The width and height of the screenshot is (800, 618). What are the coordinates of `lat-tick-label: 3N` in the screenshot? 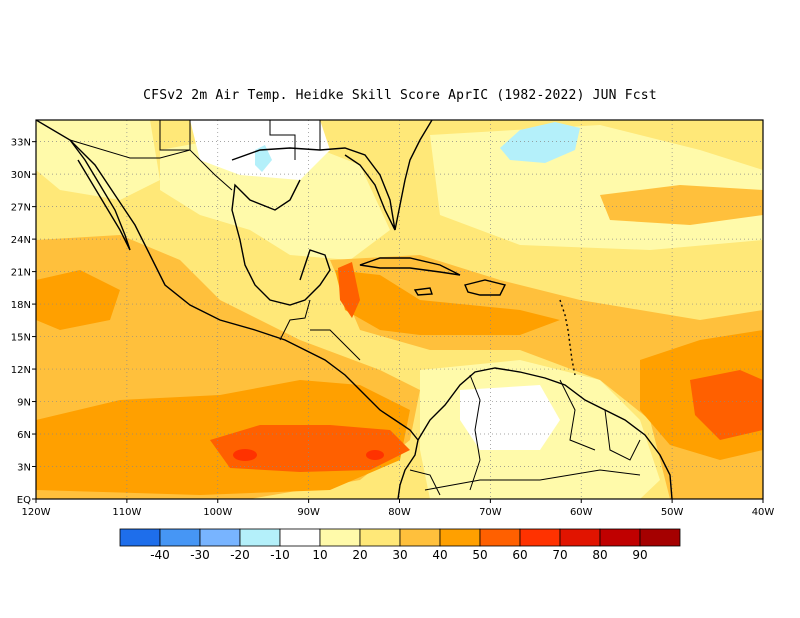 It's located at (24, 468).